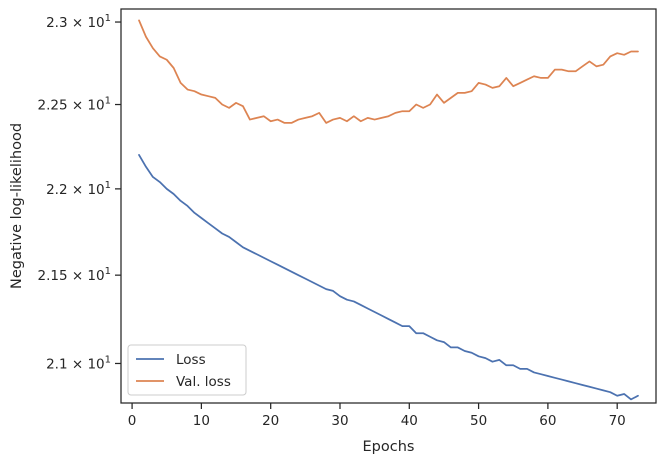  What do you see at coordinates (270, 421) in the screenshot?
I see `x-tick-label: 20` at bounding box center [270, 421].